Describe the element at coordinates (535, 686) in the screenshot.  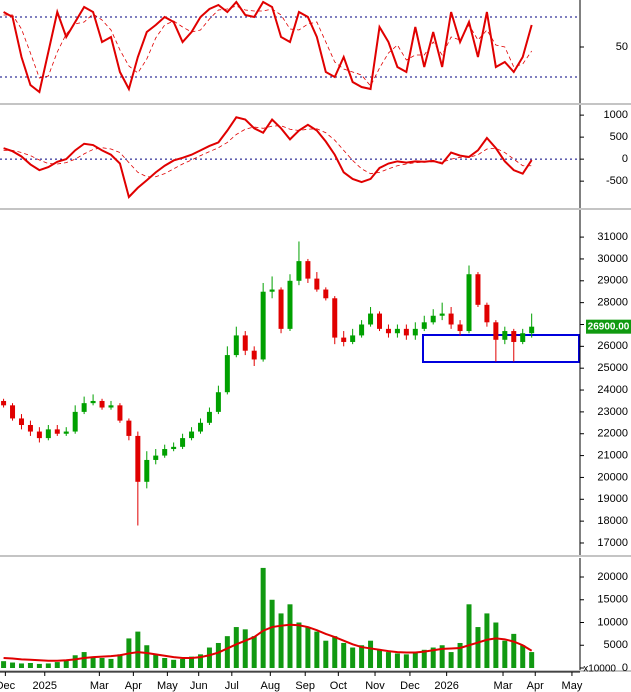
I see `x-tick-label: Apr` at that location.